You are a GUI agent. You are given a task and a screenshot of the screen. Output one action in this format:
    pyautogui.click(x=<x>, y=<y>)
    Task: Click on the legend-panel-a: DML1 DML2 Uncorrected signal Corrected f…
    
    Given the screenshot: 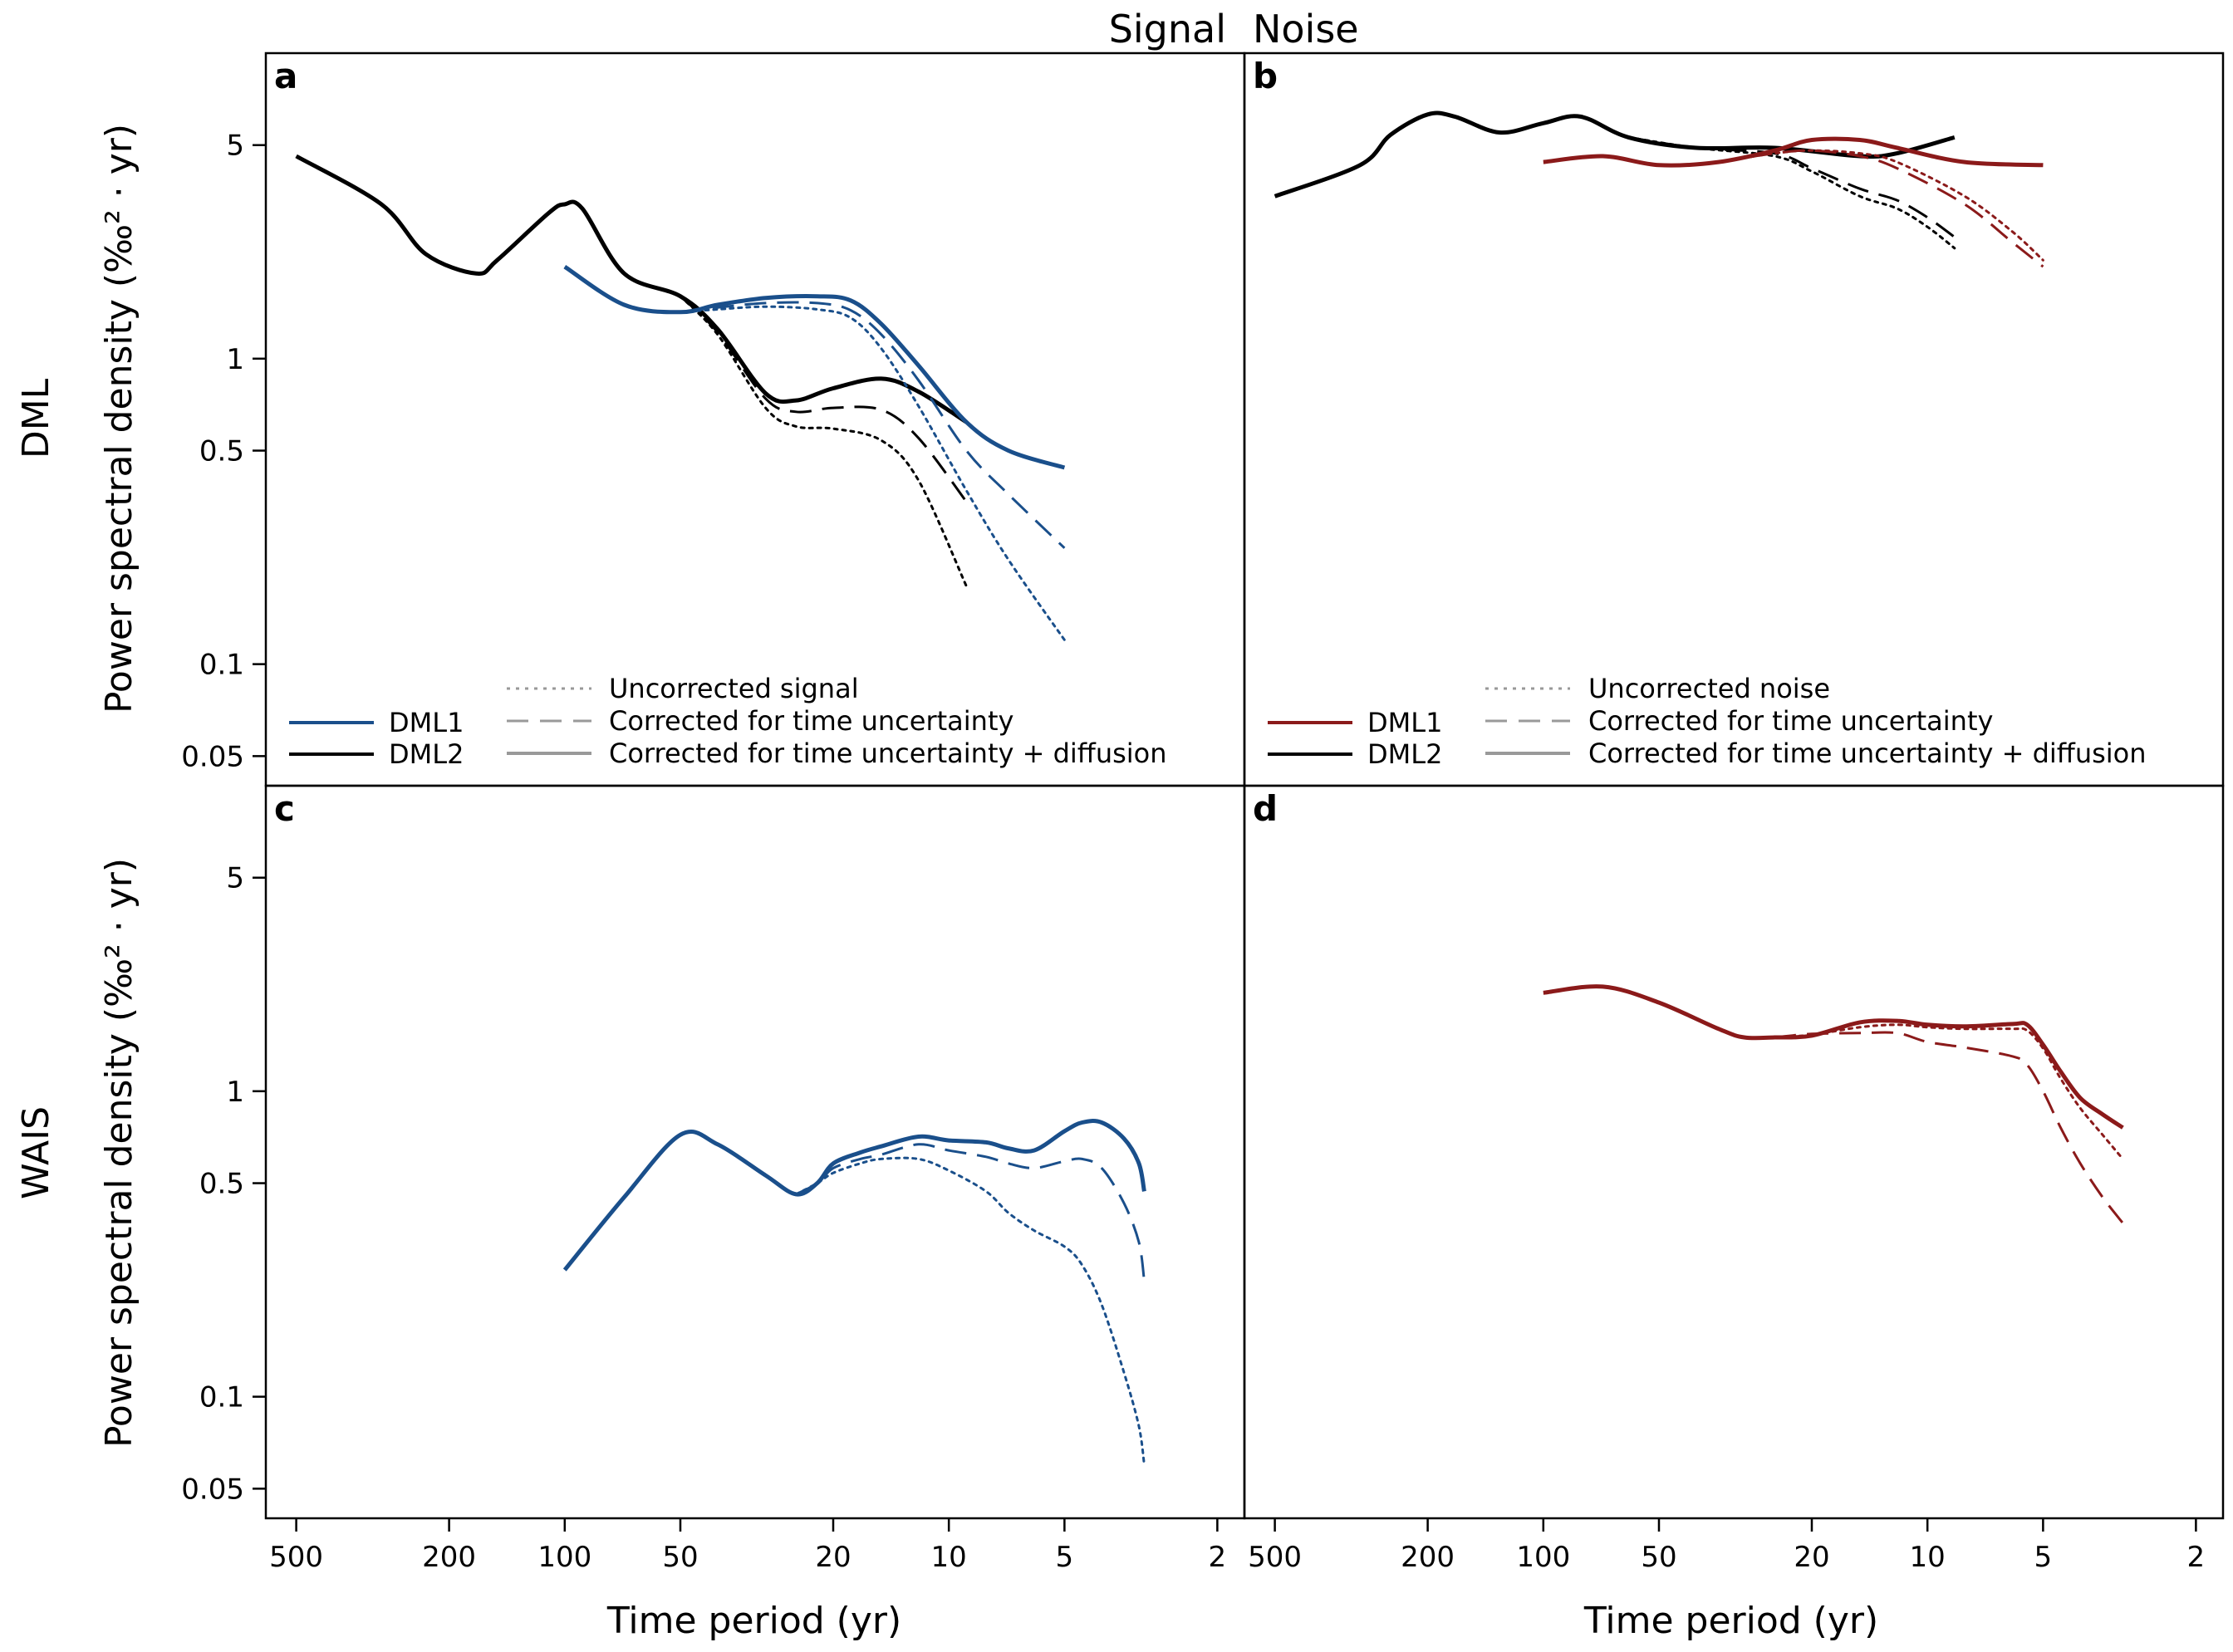 What is the action you would take?
    pyautogui.click(x=728, y=721)
    